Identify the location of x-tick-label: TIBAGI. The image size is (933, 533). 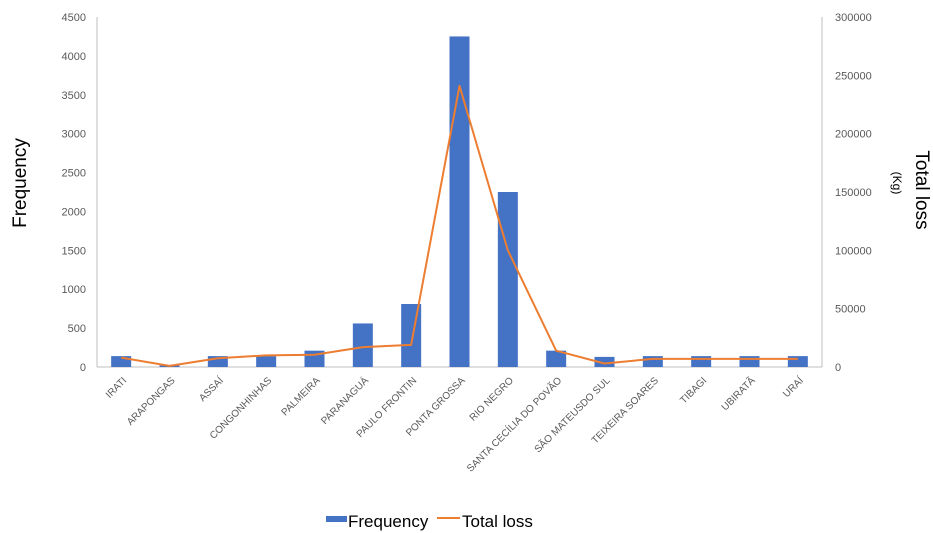
(693, 390).